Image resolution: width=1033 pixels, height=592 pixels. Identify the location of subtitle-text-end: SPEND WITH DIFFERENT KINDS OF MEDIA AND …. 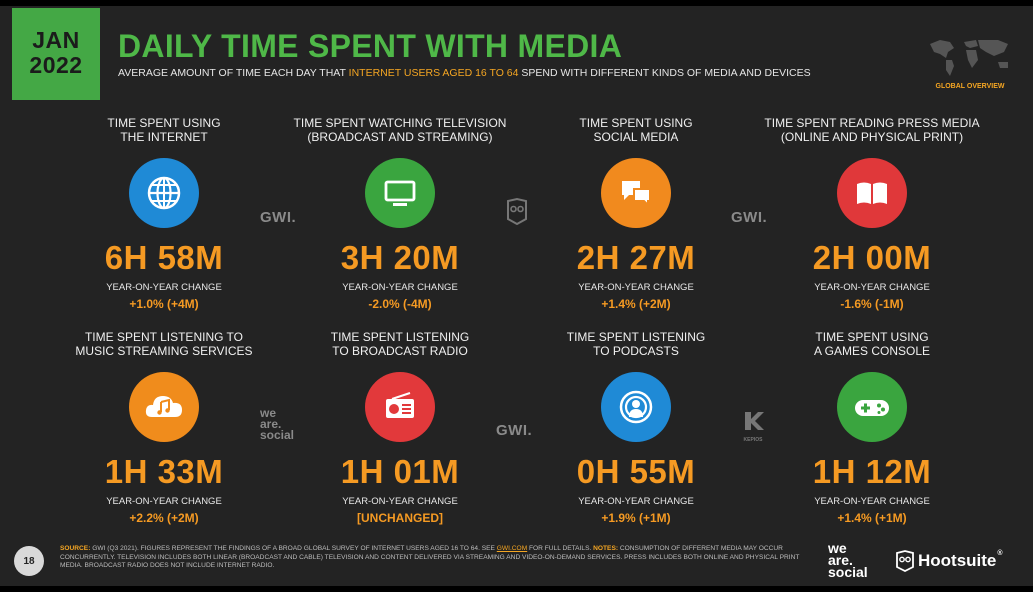
(664, 73).